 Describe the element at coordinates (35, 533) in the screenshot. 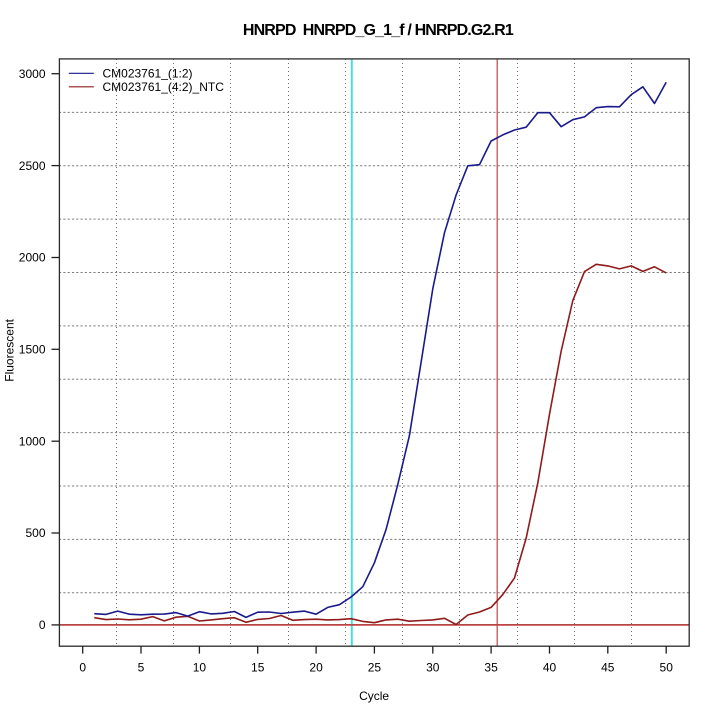

I see `svg-text: 500` at that location.